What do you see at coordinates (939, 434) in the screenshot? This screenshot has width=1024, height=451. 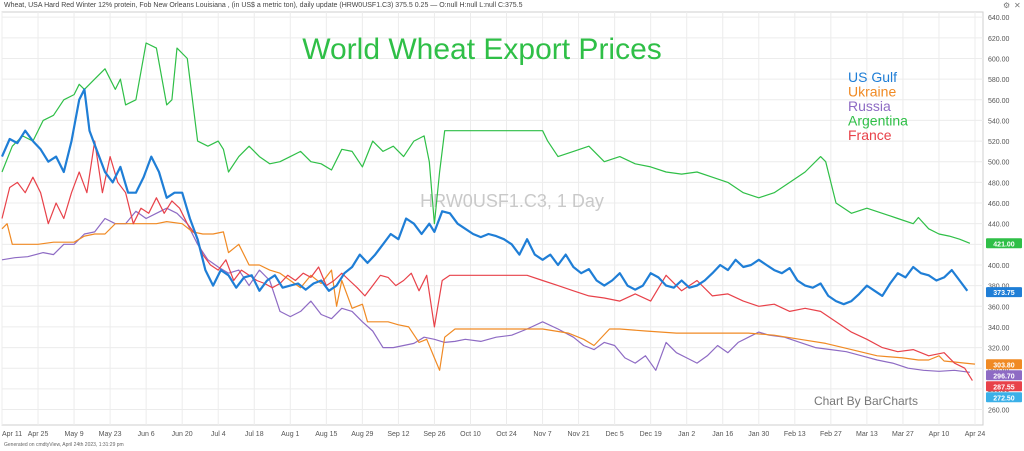 I see `x-tick-label: Apr 10` at bounding box center [939, 434].